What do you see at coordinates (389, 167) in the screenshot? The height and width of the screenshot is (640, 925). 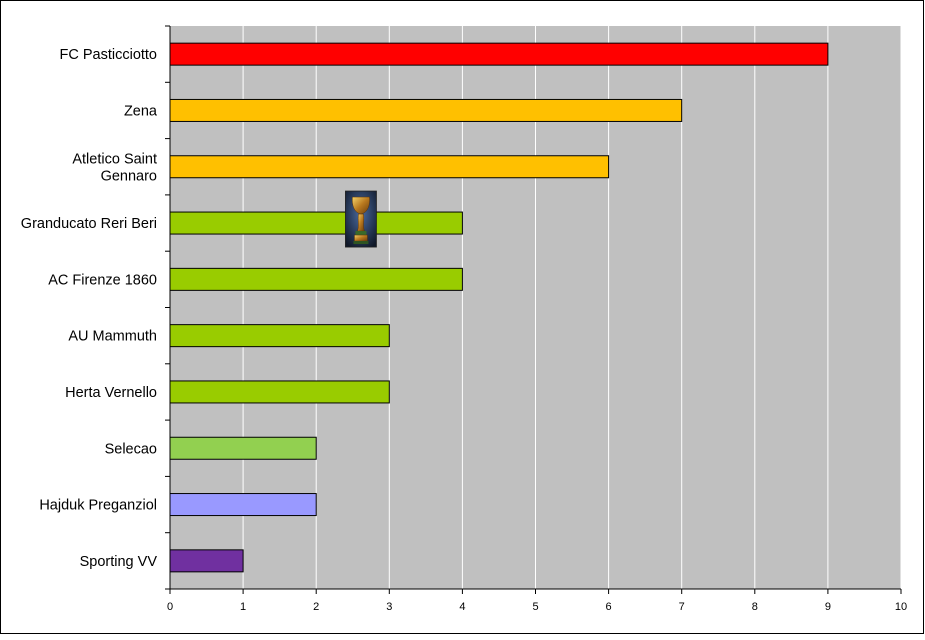 I see `bar-atletico-saint-gennaro` at bounding box center [389, 167].